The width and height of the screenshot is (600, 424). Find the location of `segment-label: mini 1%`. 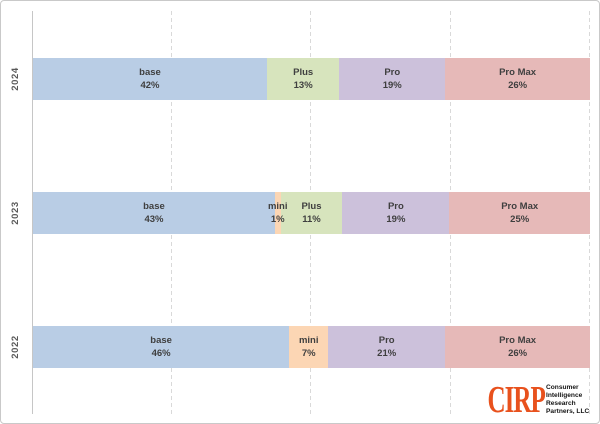

segment-label: mini 1% is located at coordinates (277, 213).